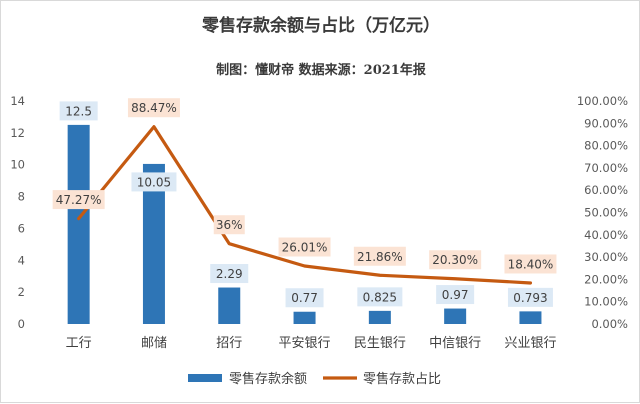 The image size is (640, 404). Describe the element at coordinates (21, 228) in the screenshot. I see `left-tick-label: 6` at that location.